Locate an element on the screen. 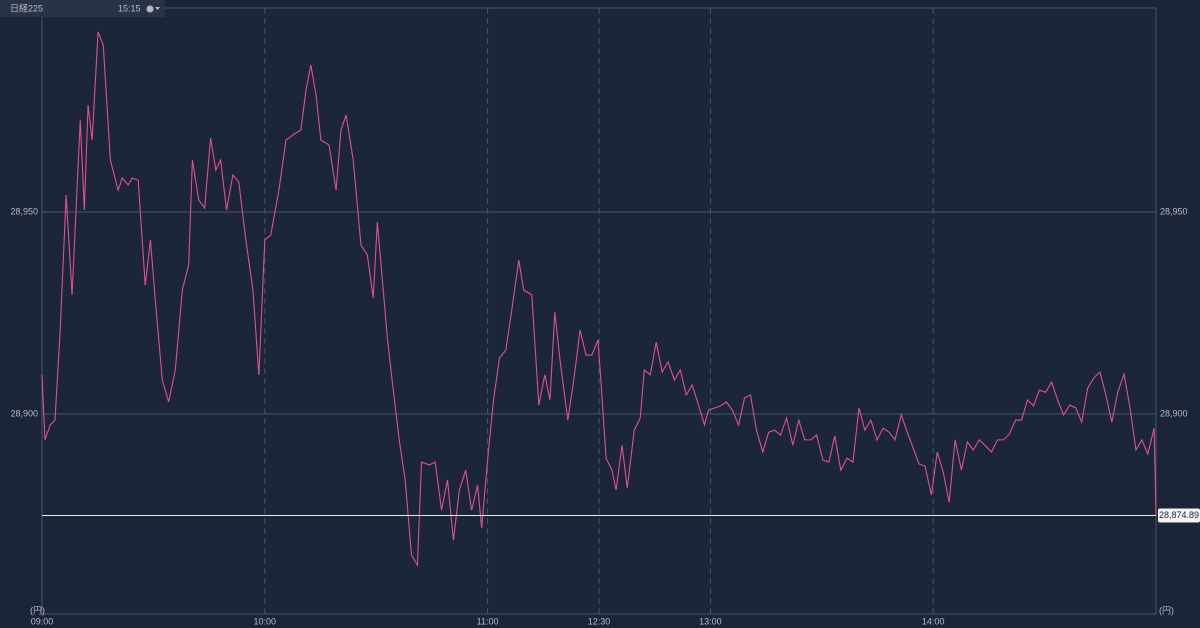 The width and height of the screenshot is (1200, 628). dropdown-icon is located at coordinates (157, 8).